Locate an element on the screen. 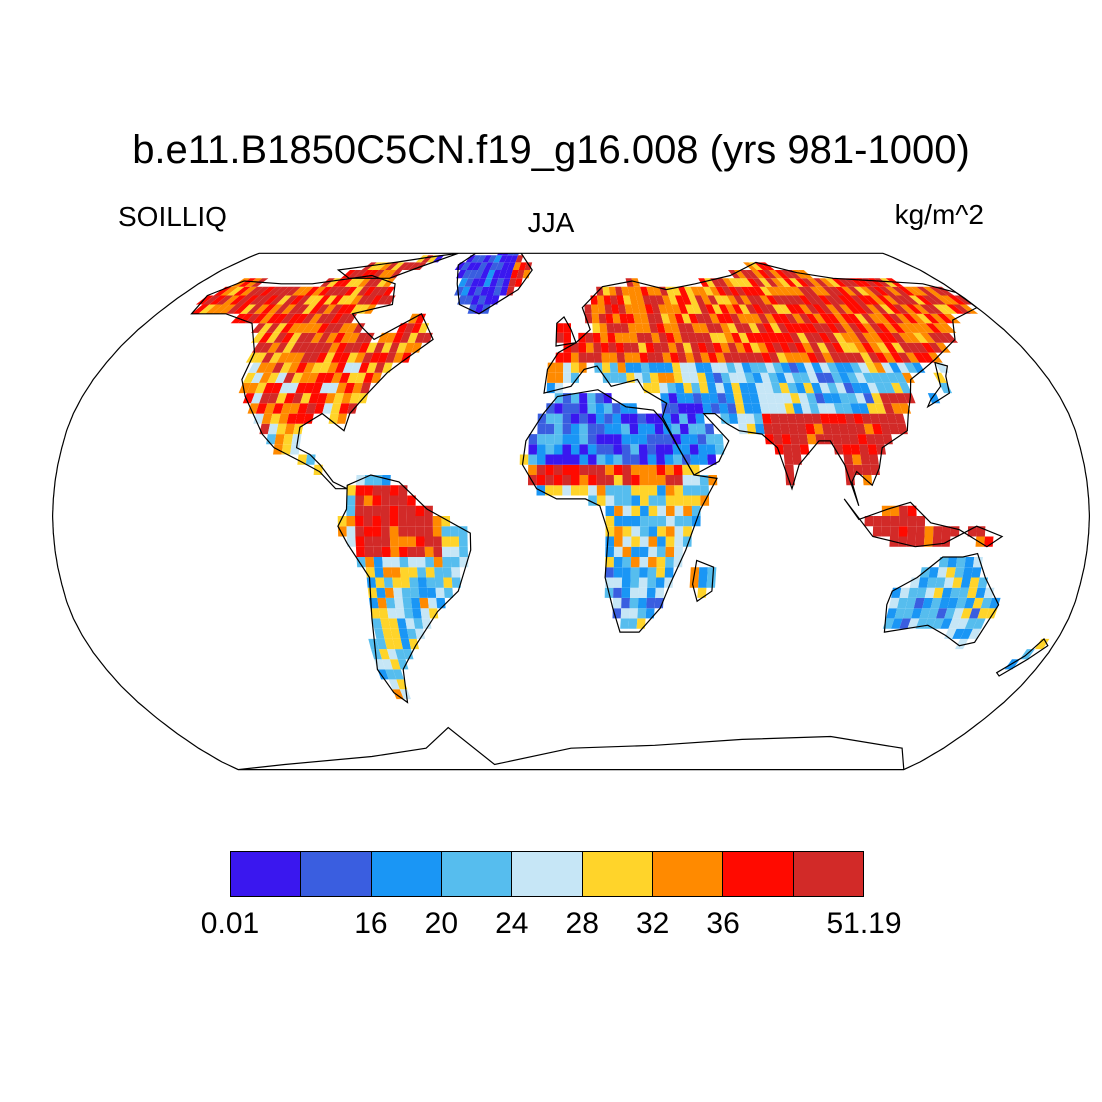 The image size is (1102, 1102). coastline is located at coordinates (404, 589).